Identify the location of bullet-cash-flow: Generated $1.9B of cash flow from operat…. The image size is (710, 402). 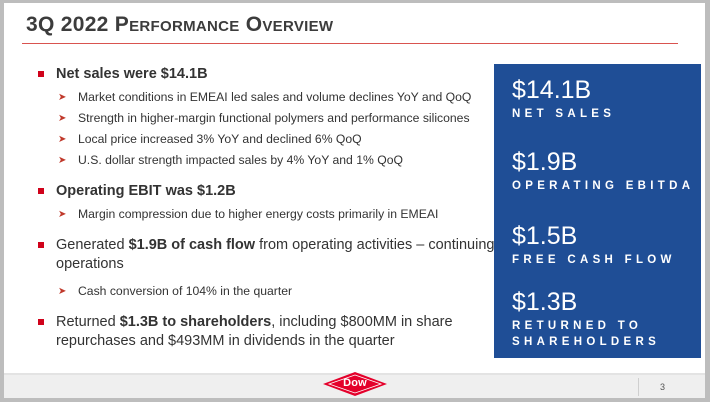
(268, 255).